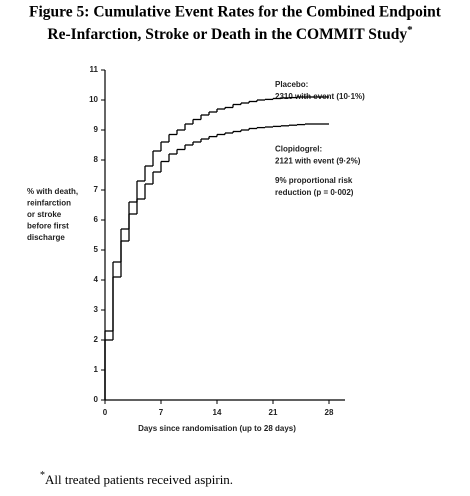 The image size is (470, 496). Describe the element at coordinates (217, 428) in the screenshot. I see `x-axis-label: Days since randomisation (up to 28 days)` at that location.